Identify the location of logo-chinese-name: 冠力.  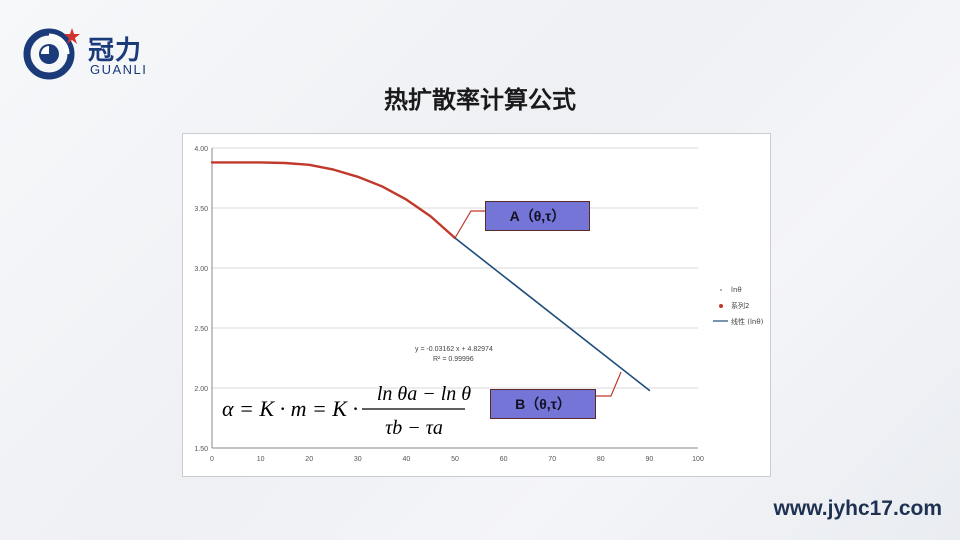
(115, 51).